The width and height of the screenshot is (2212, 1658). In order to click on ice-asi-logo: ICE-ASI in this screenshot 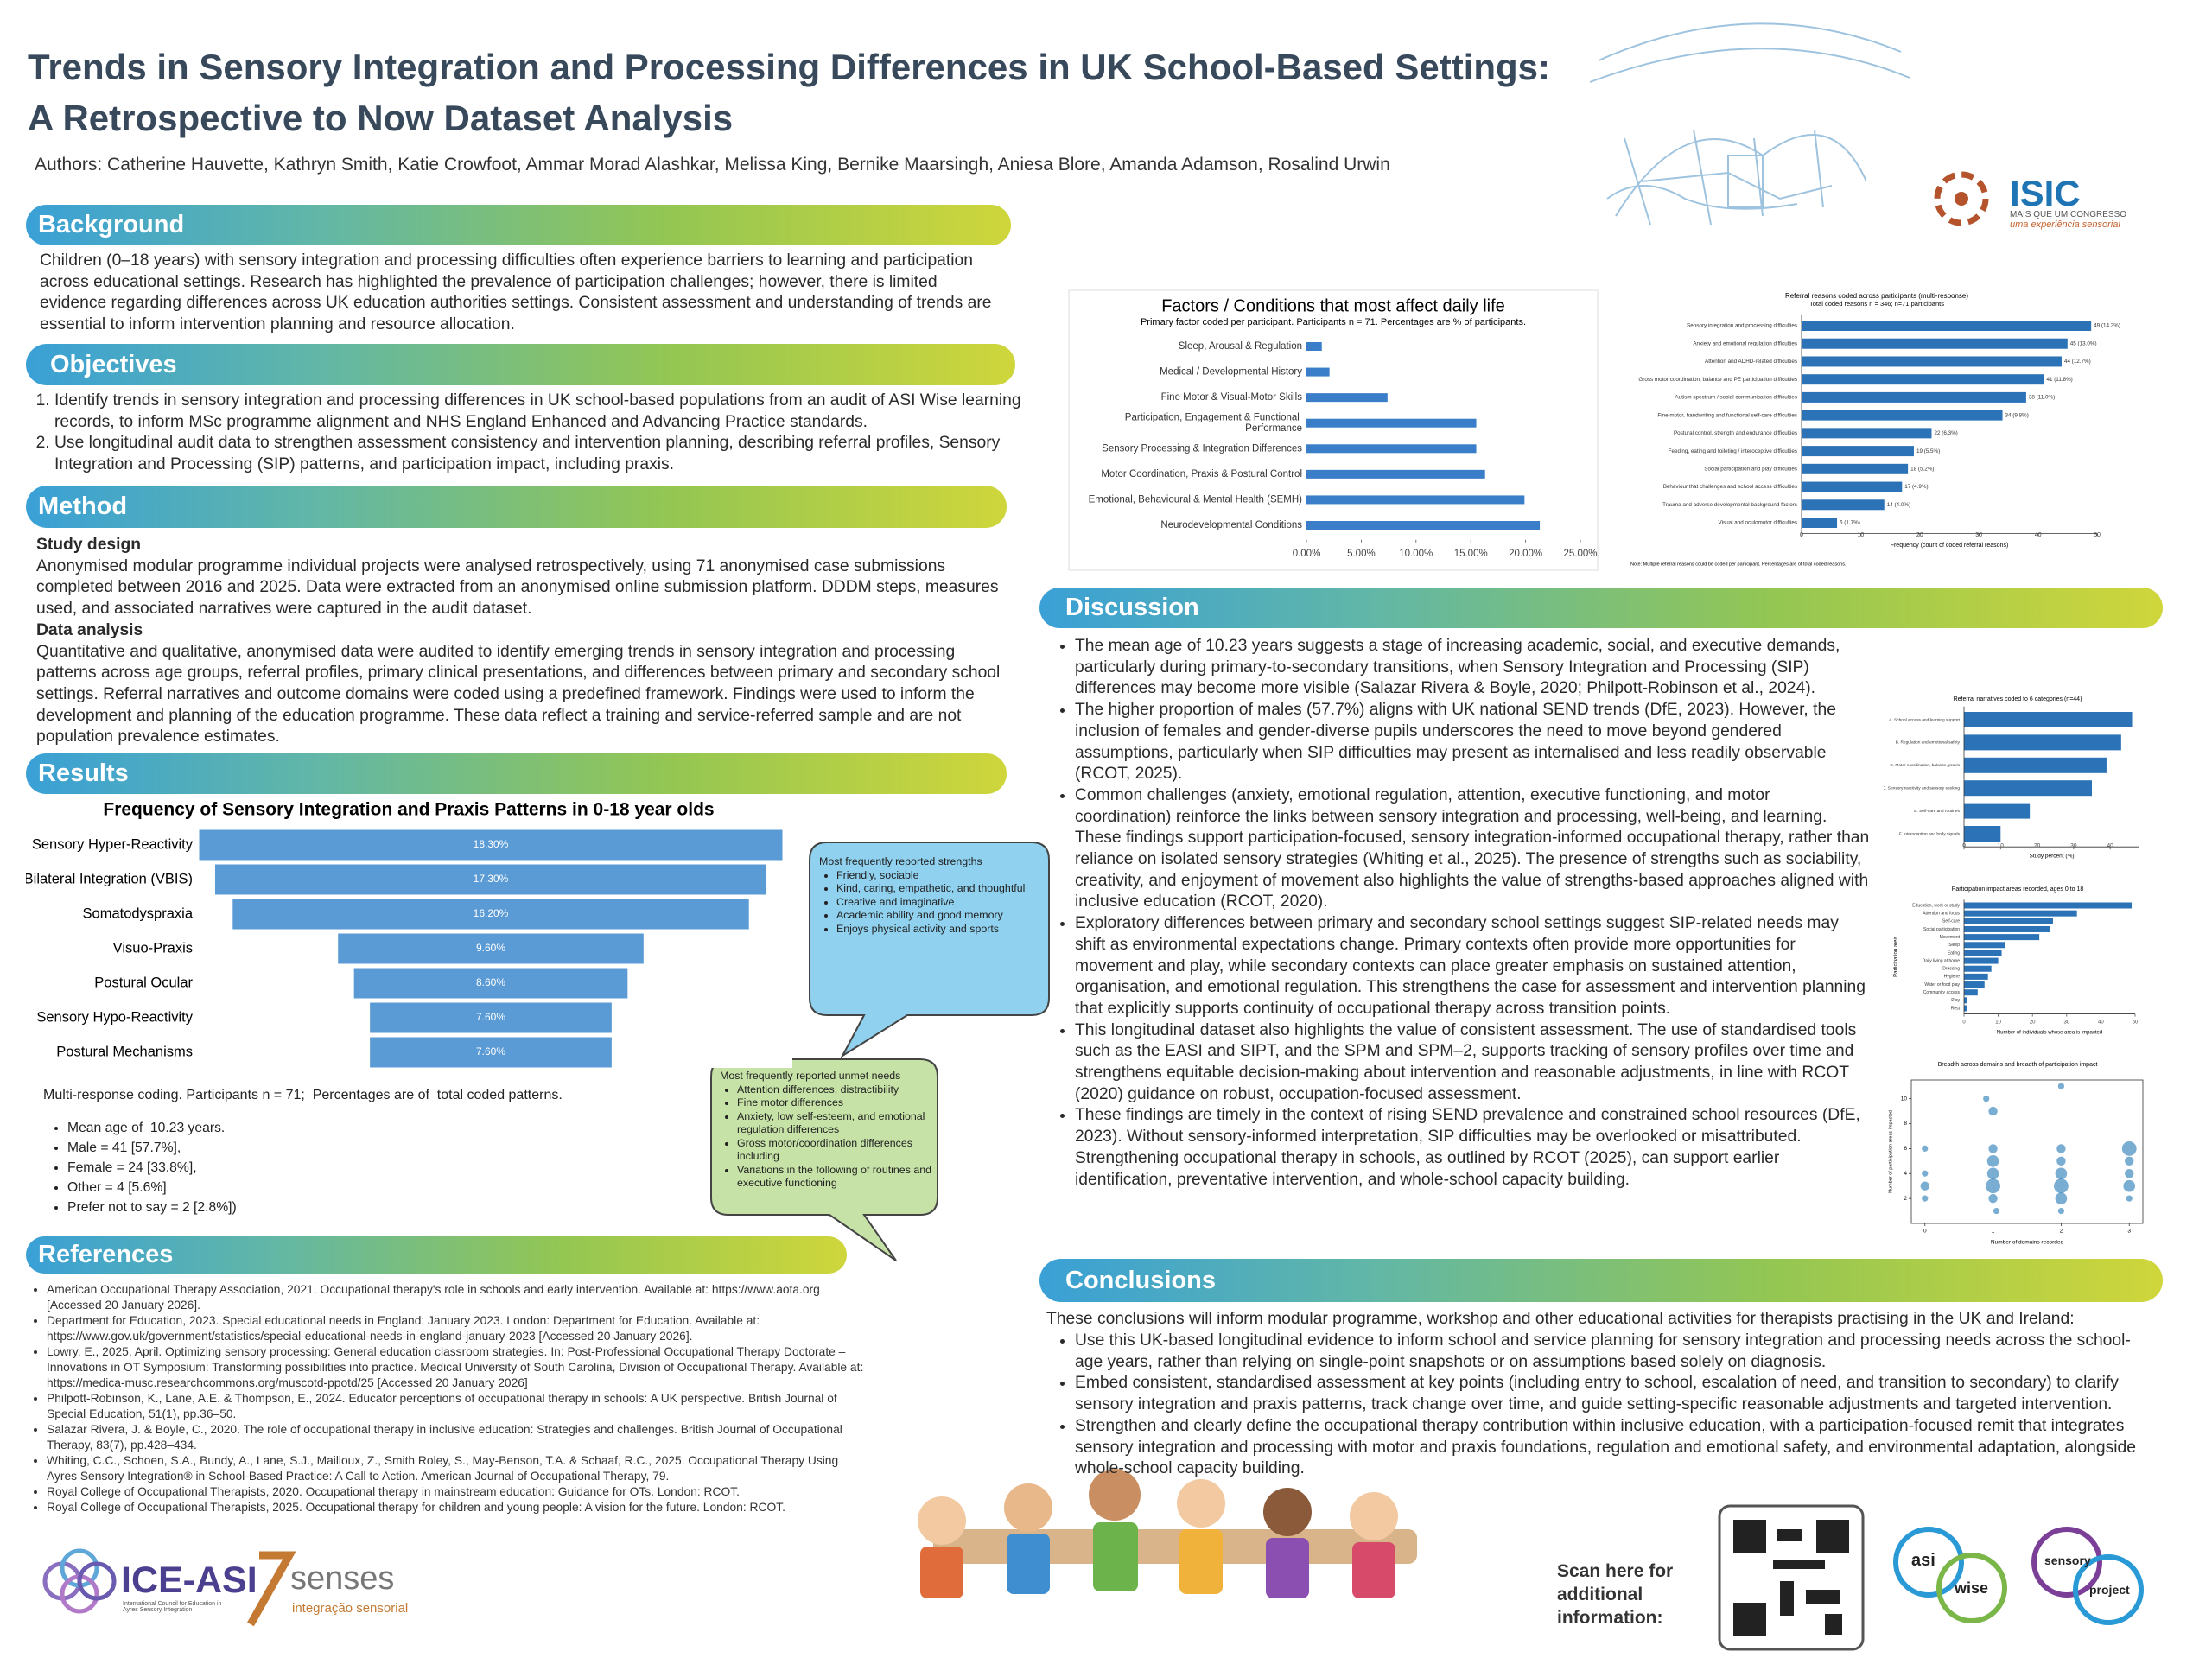, I will do `click(189, 1580)`.